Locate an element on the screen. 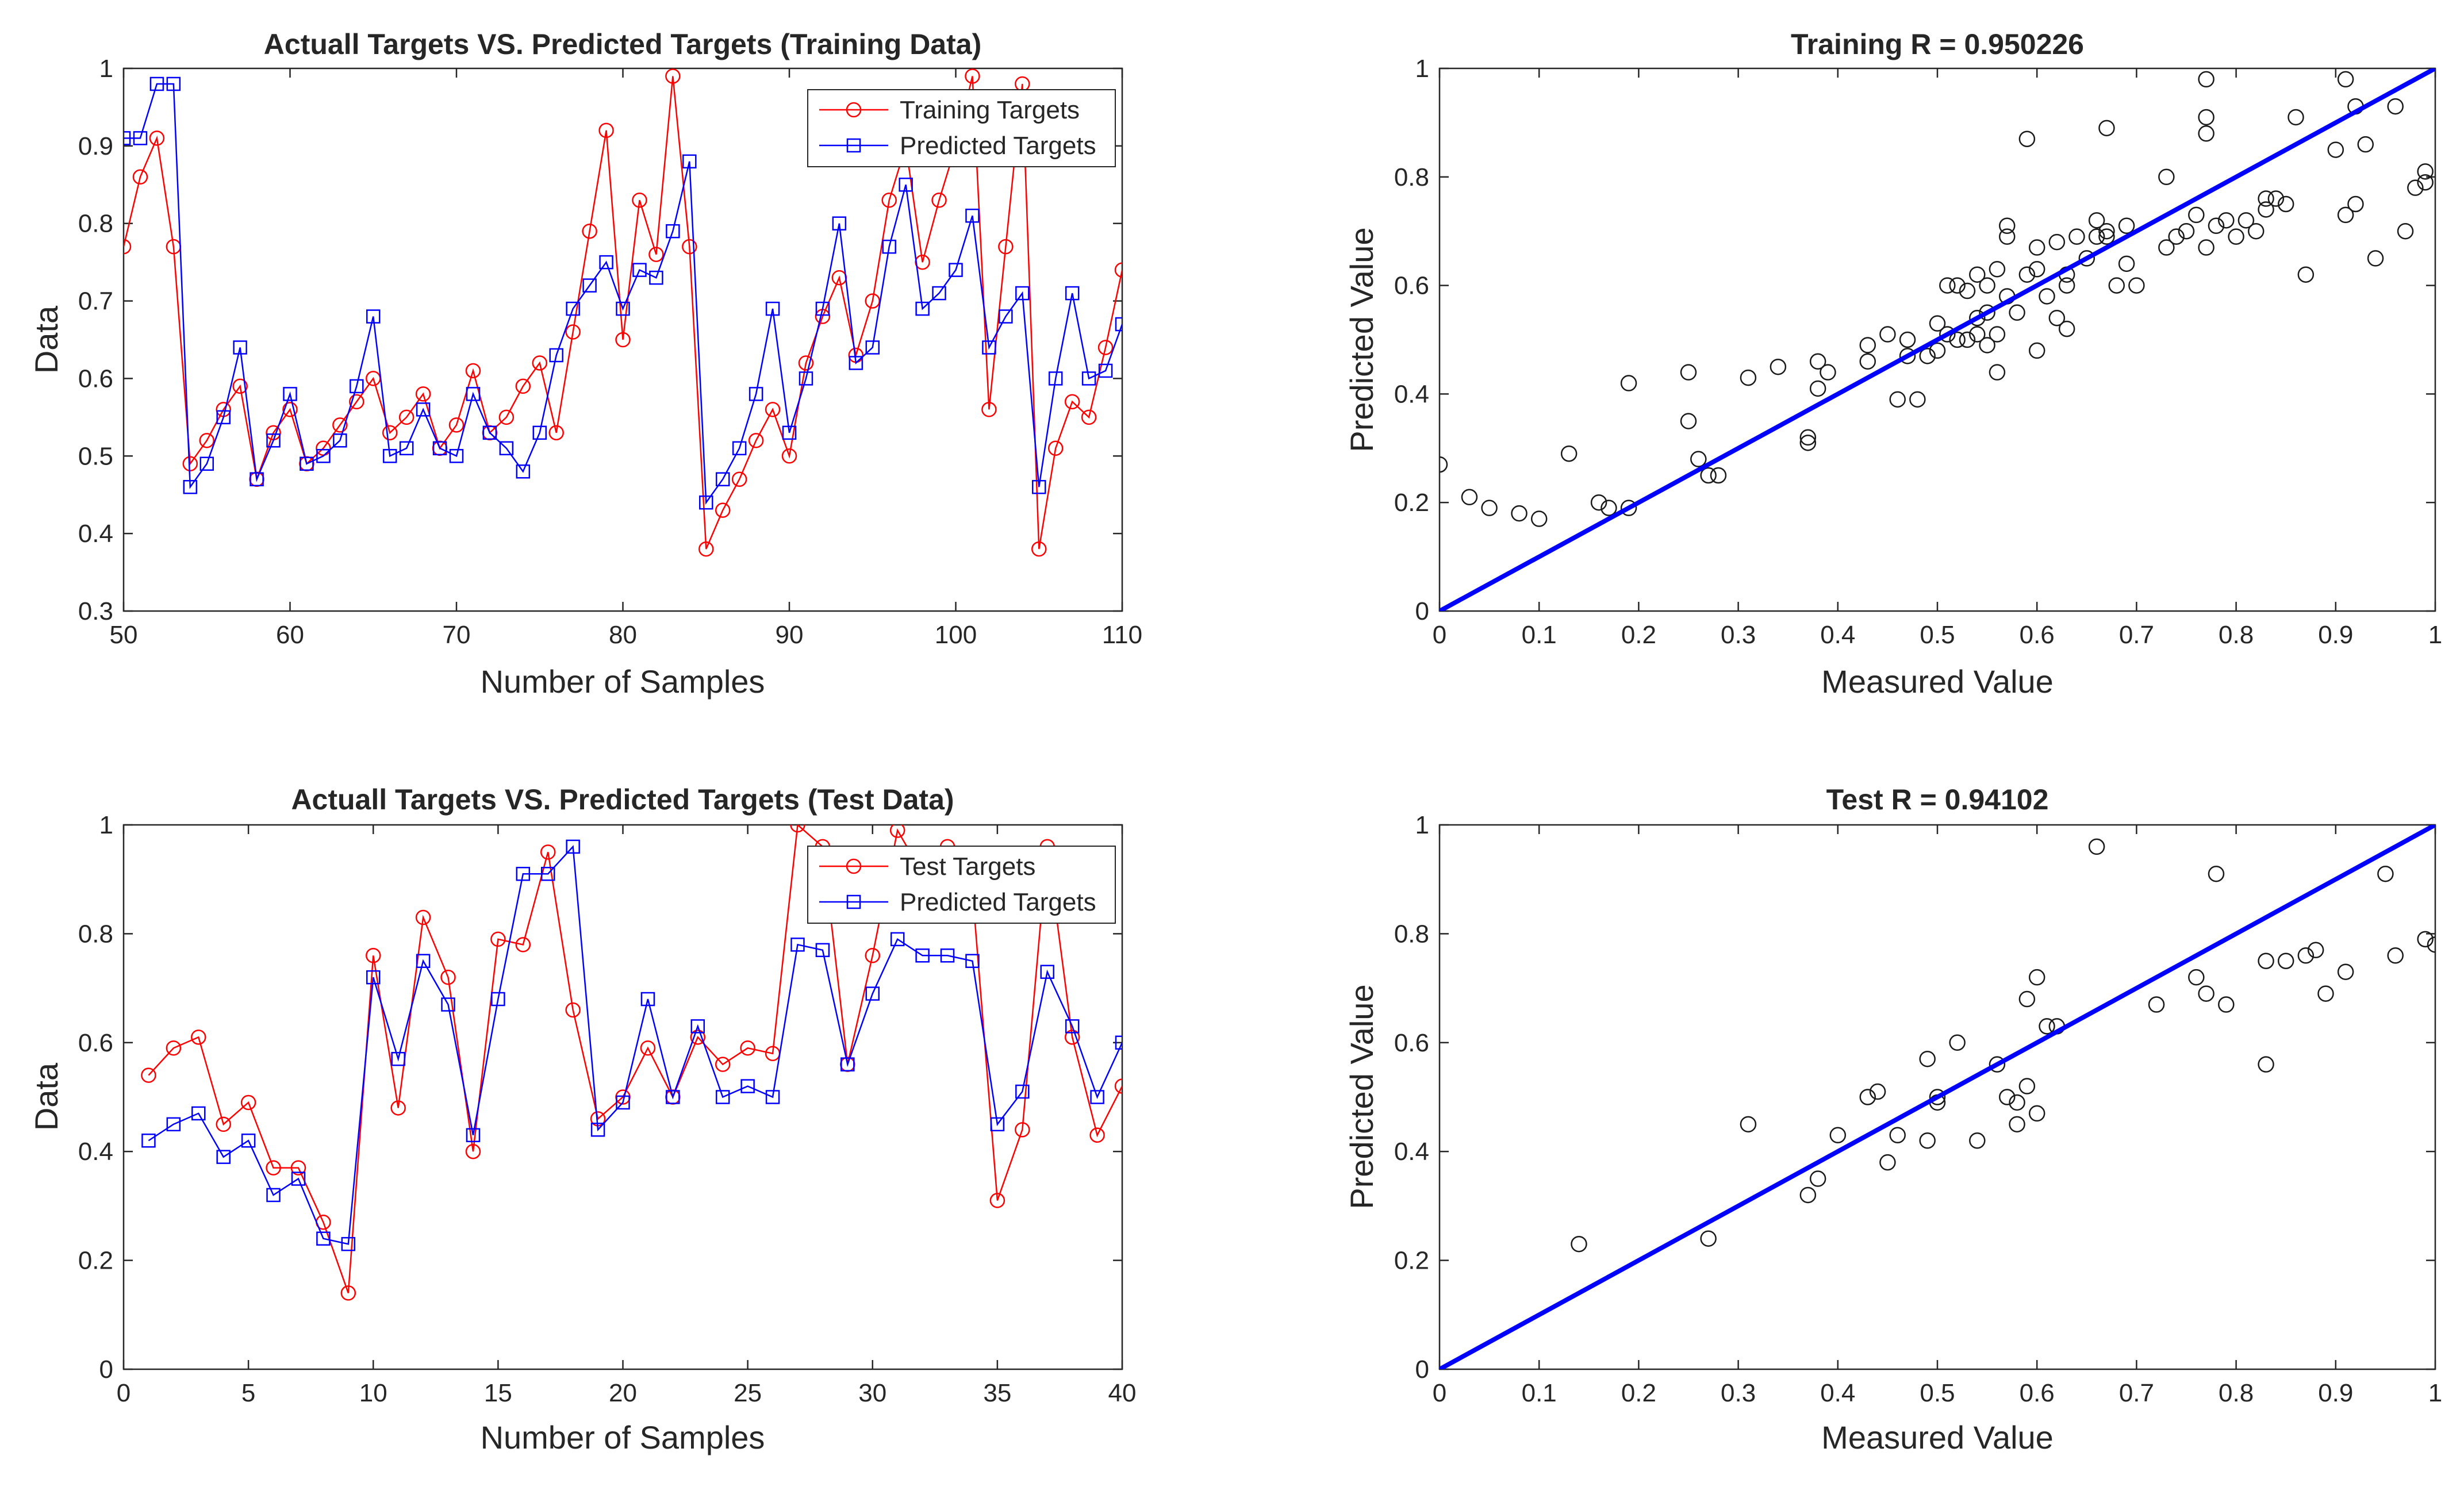 The width and height of the screenshot is (2464, 1498). y-tick-label: 0 is located at coordinates (1422, 611).